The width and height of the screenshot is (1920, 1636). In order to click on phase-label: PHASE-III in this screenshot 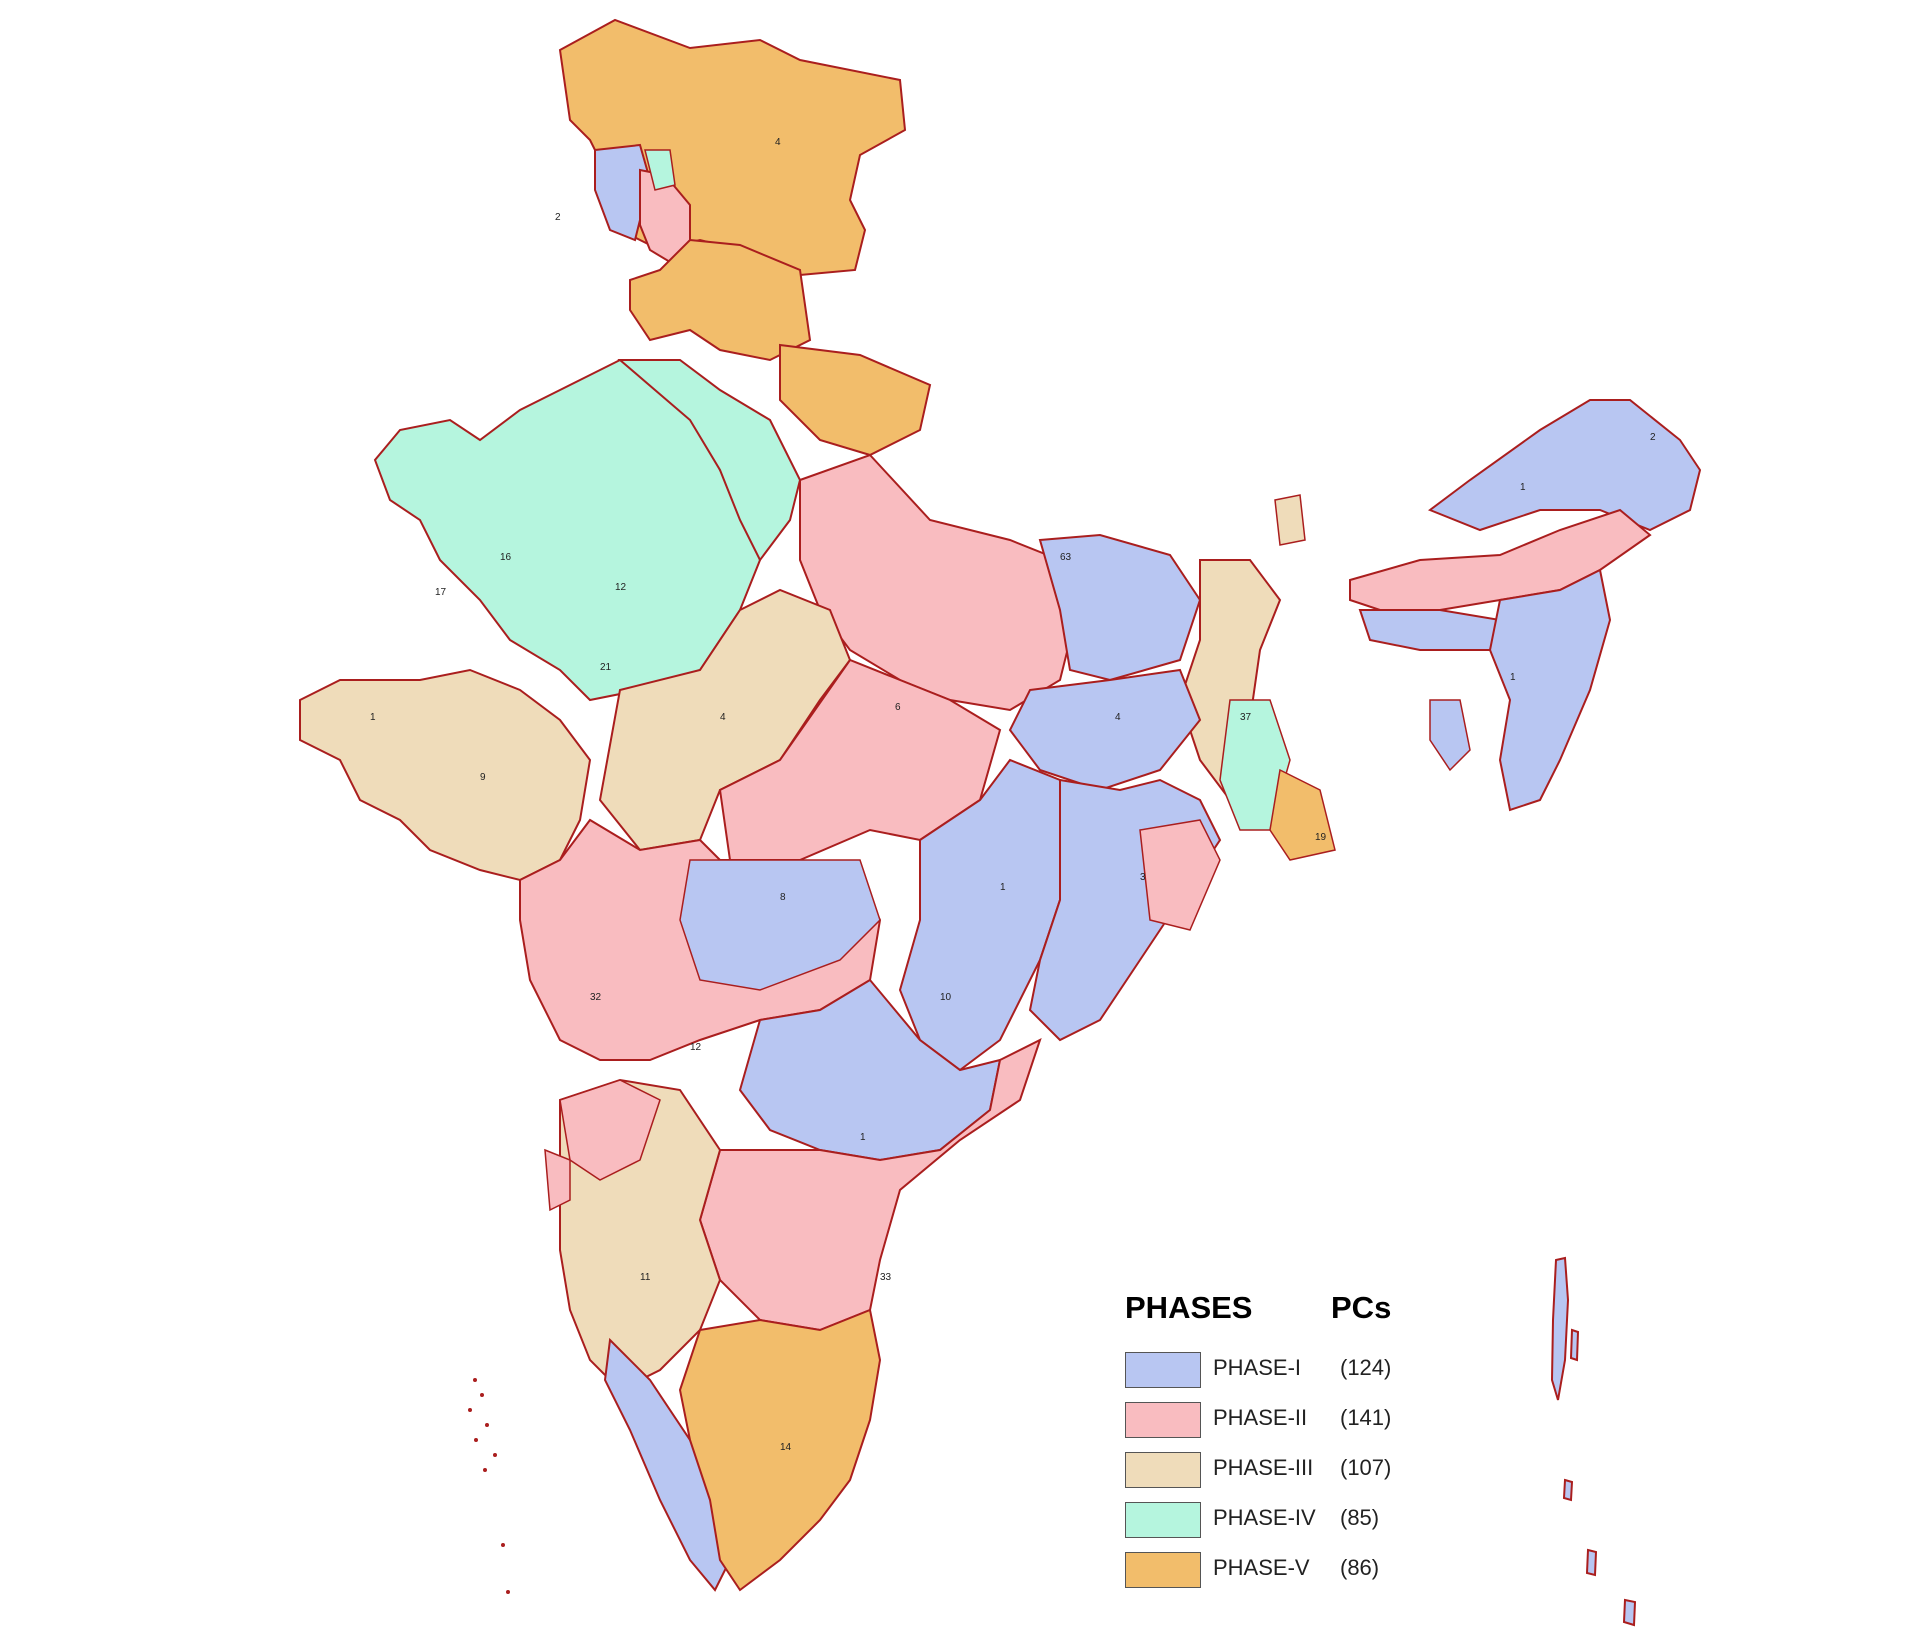, I will do `click(1263, 1467)`.